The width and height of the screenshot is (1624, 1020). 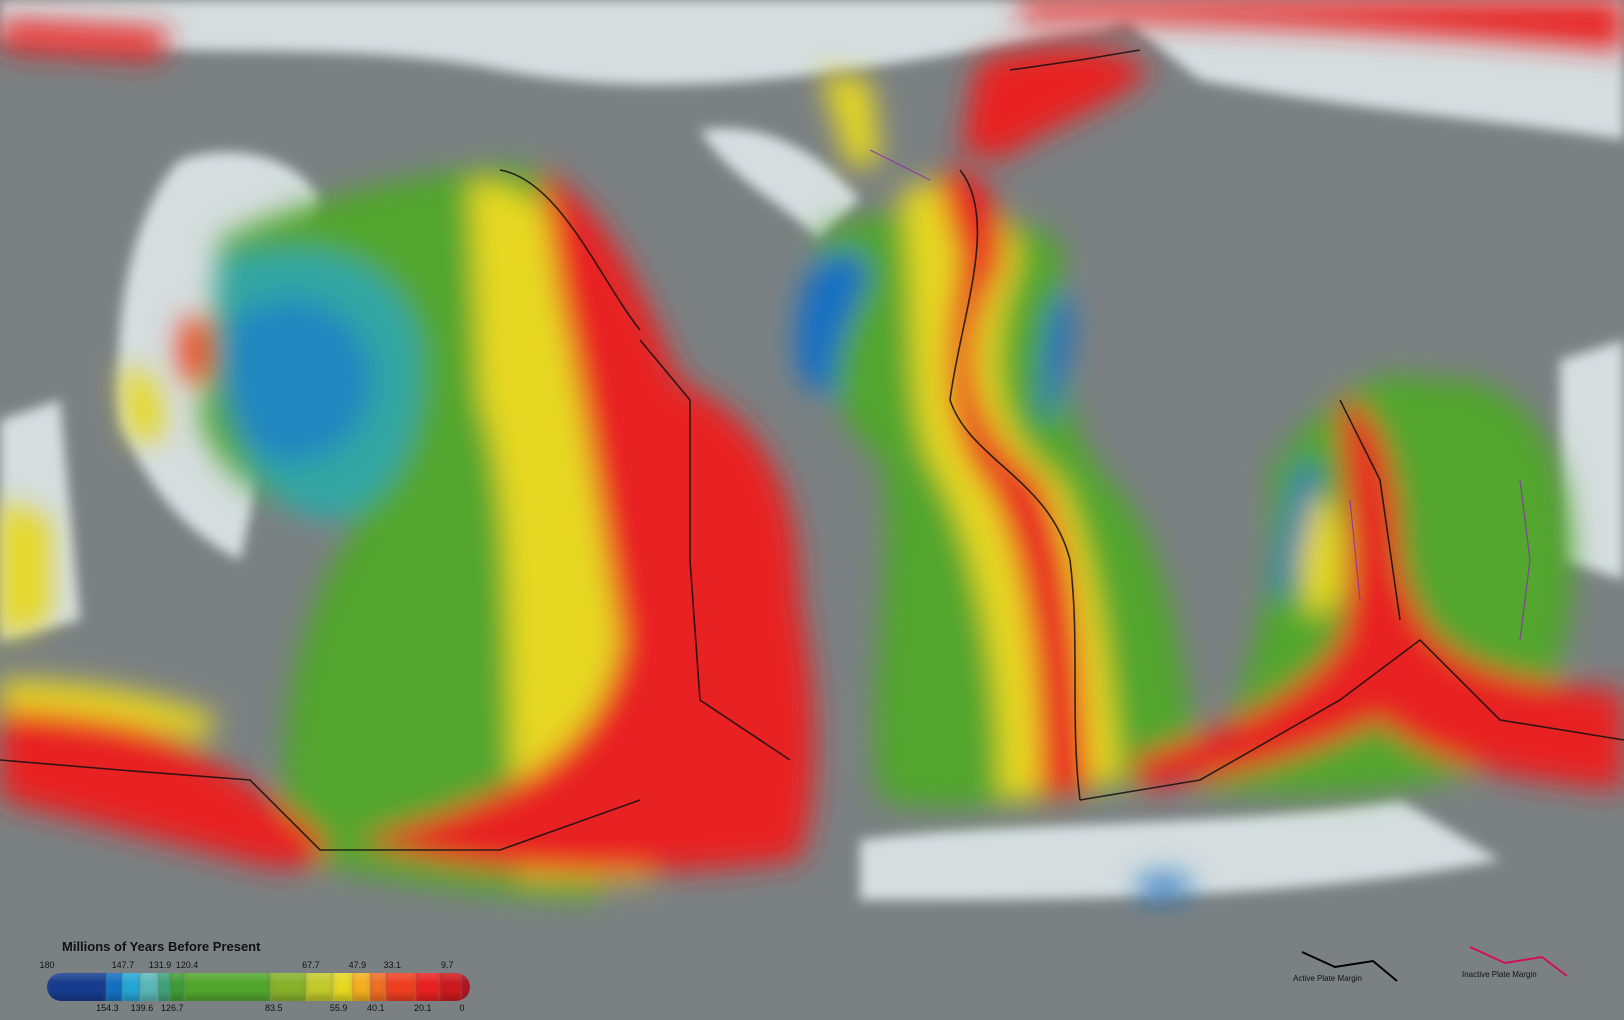 I want to click on southern-band, so click(x=162, y=779).